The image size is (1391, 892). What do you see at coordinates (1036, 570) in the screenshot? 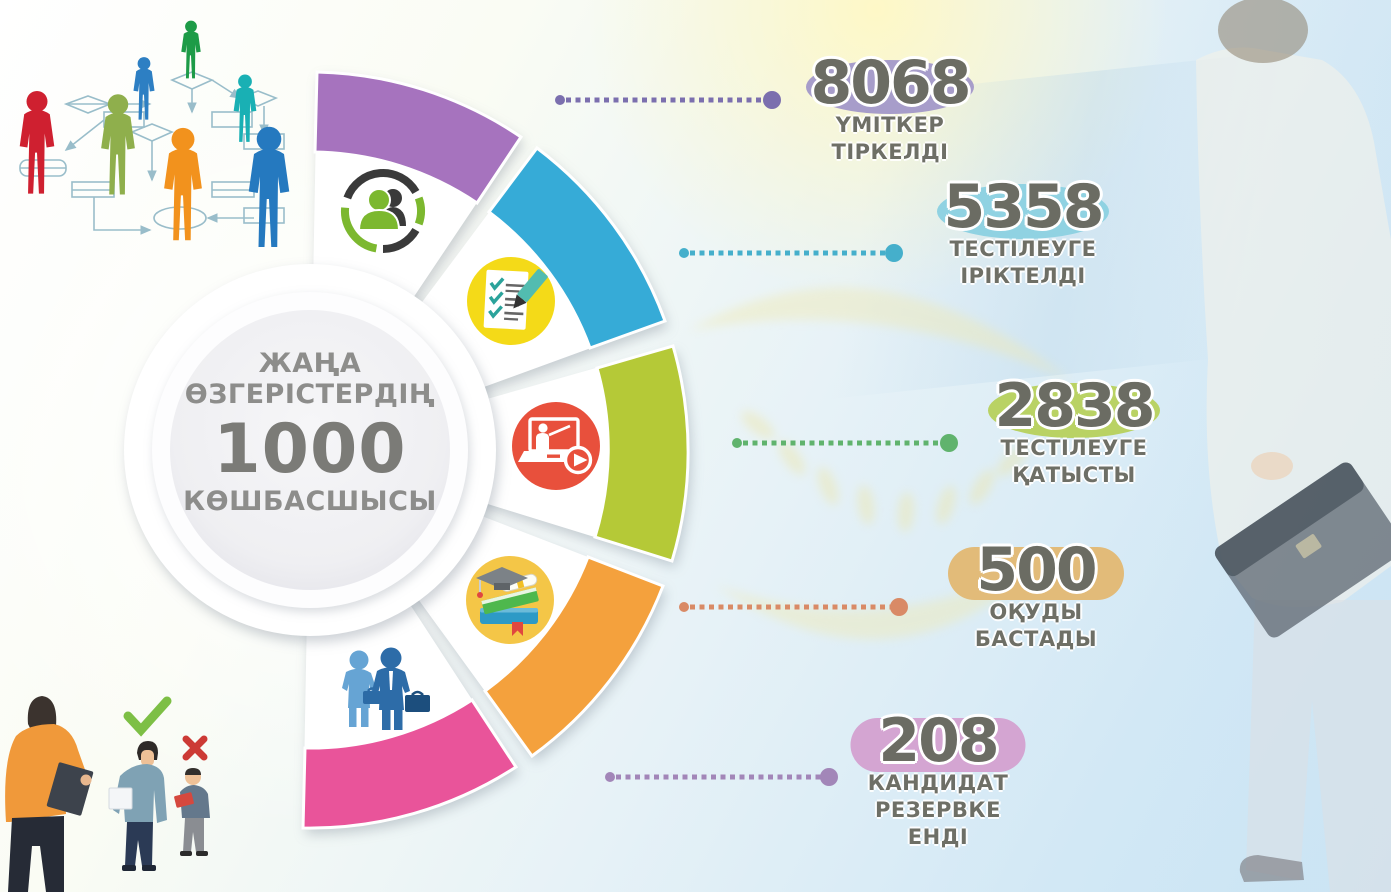
I see `stat-value: 500` at bounding box center [1036, 570].